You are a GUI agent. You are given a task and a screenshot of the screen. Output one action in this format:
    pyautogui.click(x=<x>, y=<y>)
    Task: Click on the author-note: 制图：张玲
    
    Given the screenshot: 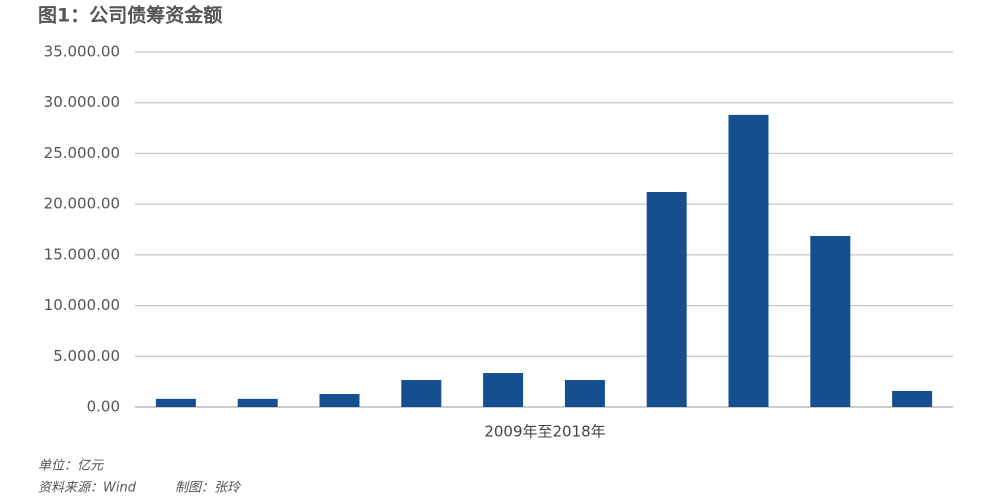 What is the action you would take?
    pyautogui.click(x=208, y=488)
    